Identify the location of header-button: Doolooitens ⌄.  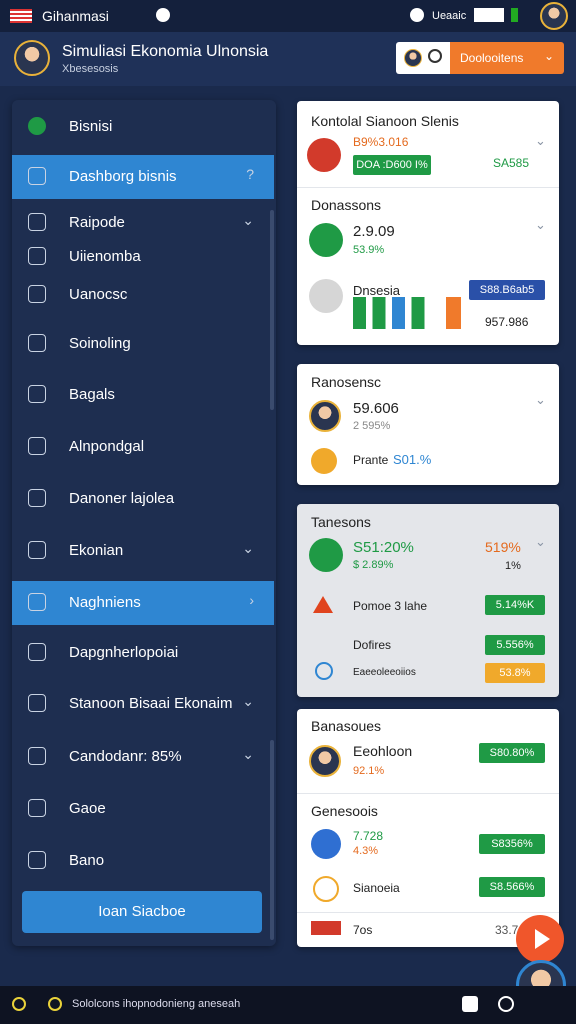
(507, 58).